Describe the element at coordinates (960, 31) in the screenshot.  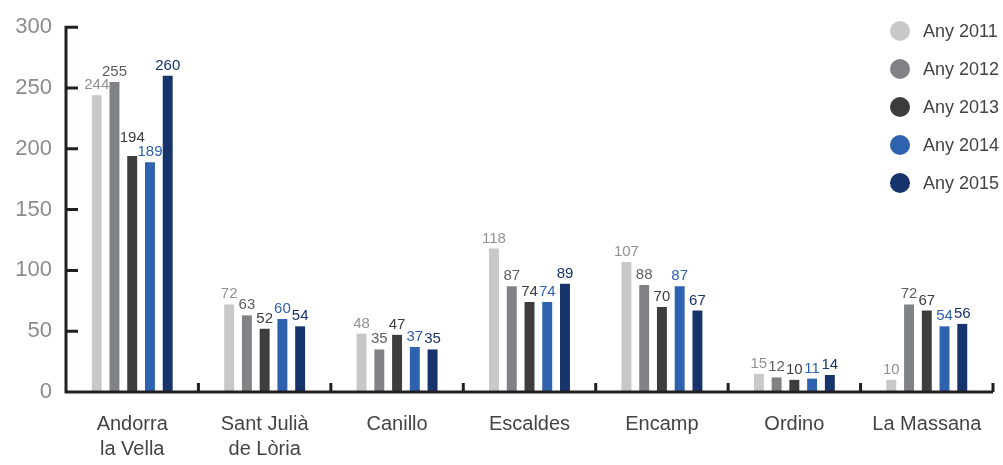
I see `legend-label: Any 2011` at that location.